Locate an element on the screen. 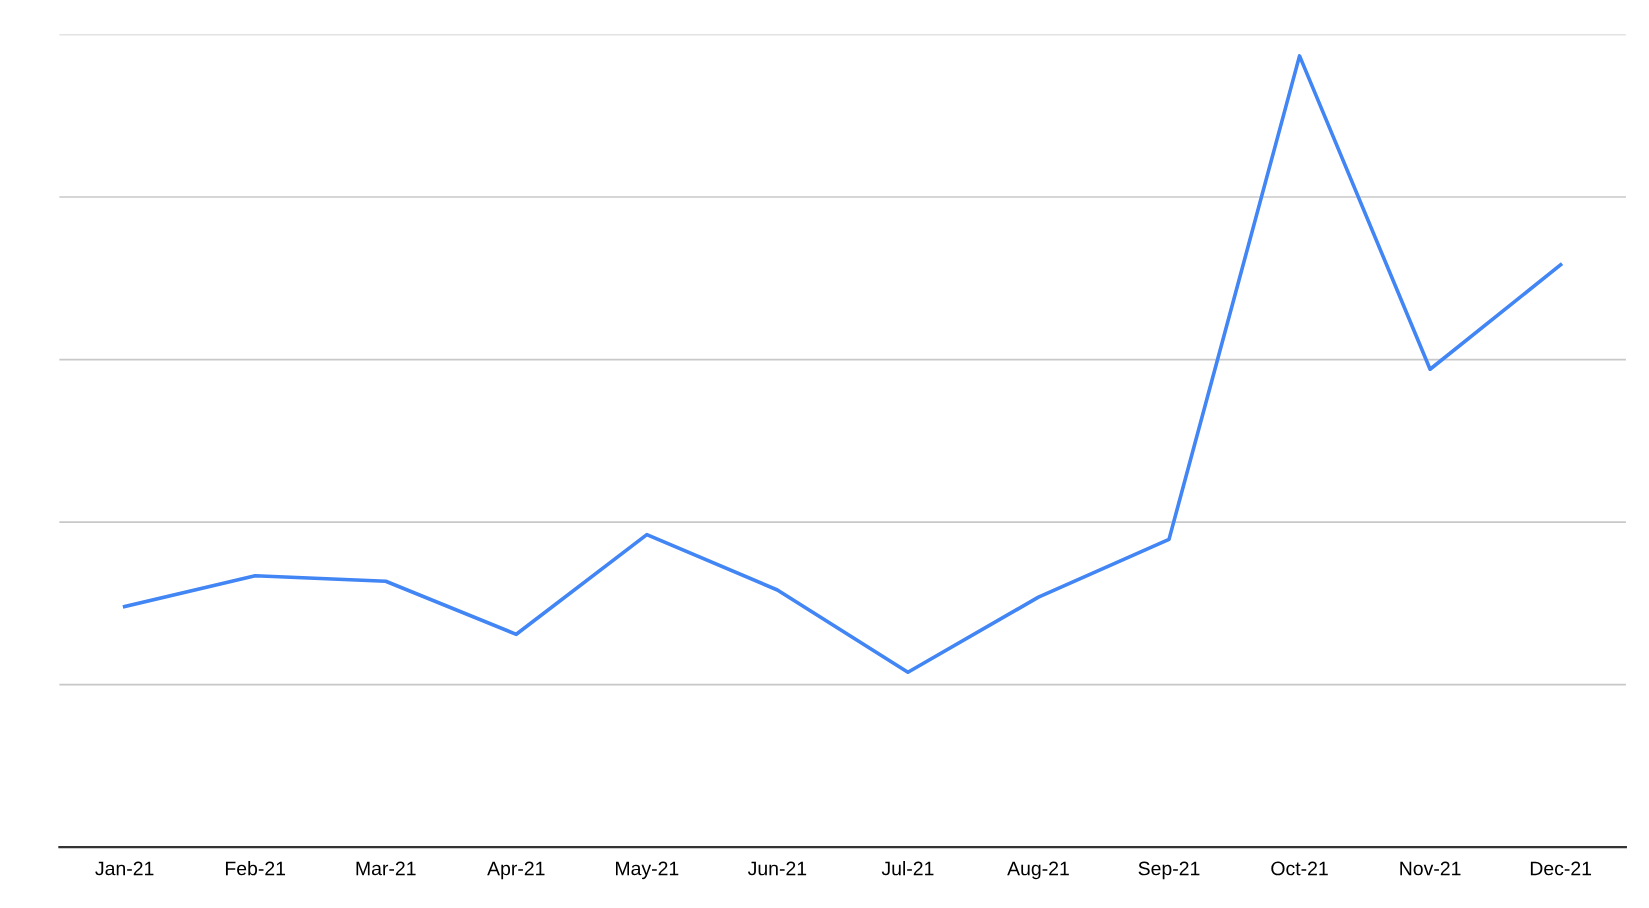 The image size is (1649, 908). x-tick-label: May-21 is located at coordinates (647, 870).